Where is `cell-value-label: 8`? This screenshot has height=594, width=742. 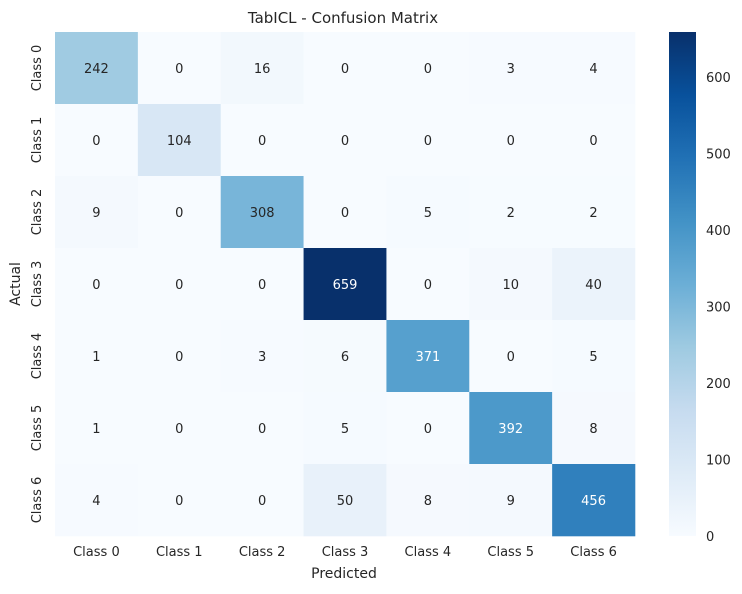
cell-value-label: 8 is located at coordinates (428, 501).